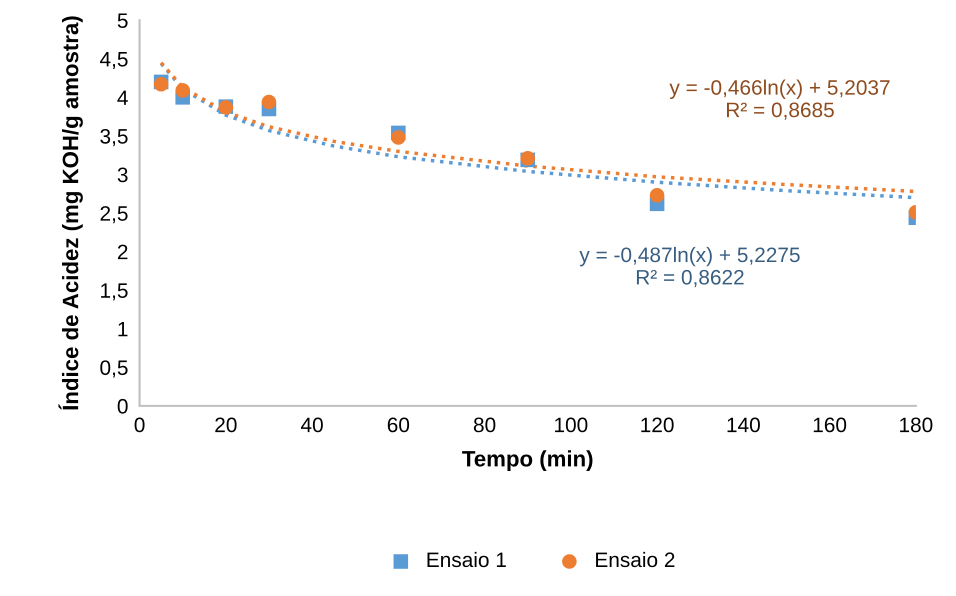 Image resolution: width=956 pixels, height=596 pixels. What do you see at coordinates (114, 291) in the screenshot?
I see `y-tick-label: 1,5` at bounding box center [114, 291].